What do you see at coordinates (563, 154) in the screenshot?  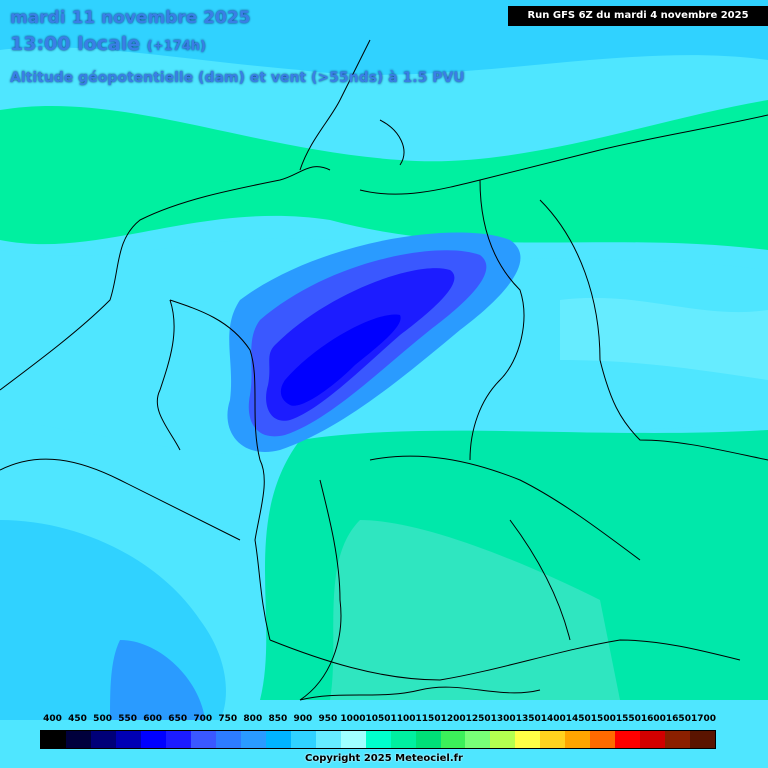 I see `coastline-baltic` at bounding box center [563, 154].